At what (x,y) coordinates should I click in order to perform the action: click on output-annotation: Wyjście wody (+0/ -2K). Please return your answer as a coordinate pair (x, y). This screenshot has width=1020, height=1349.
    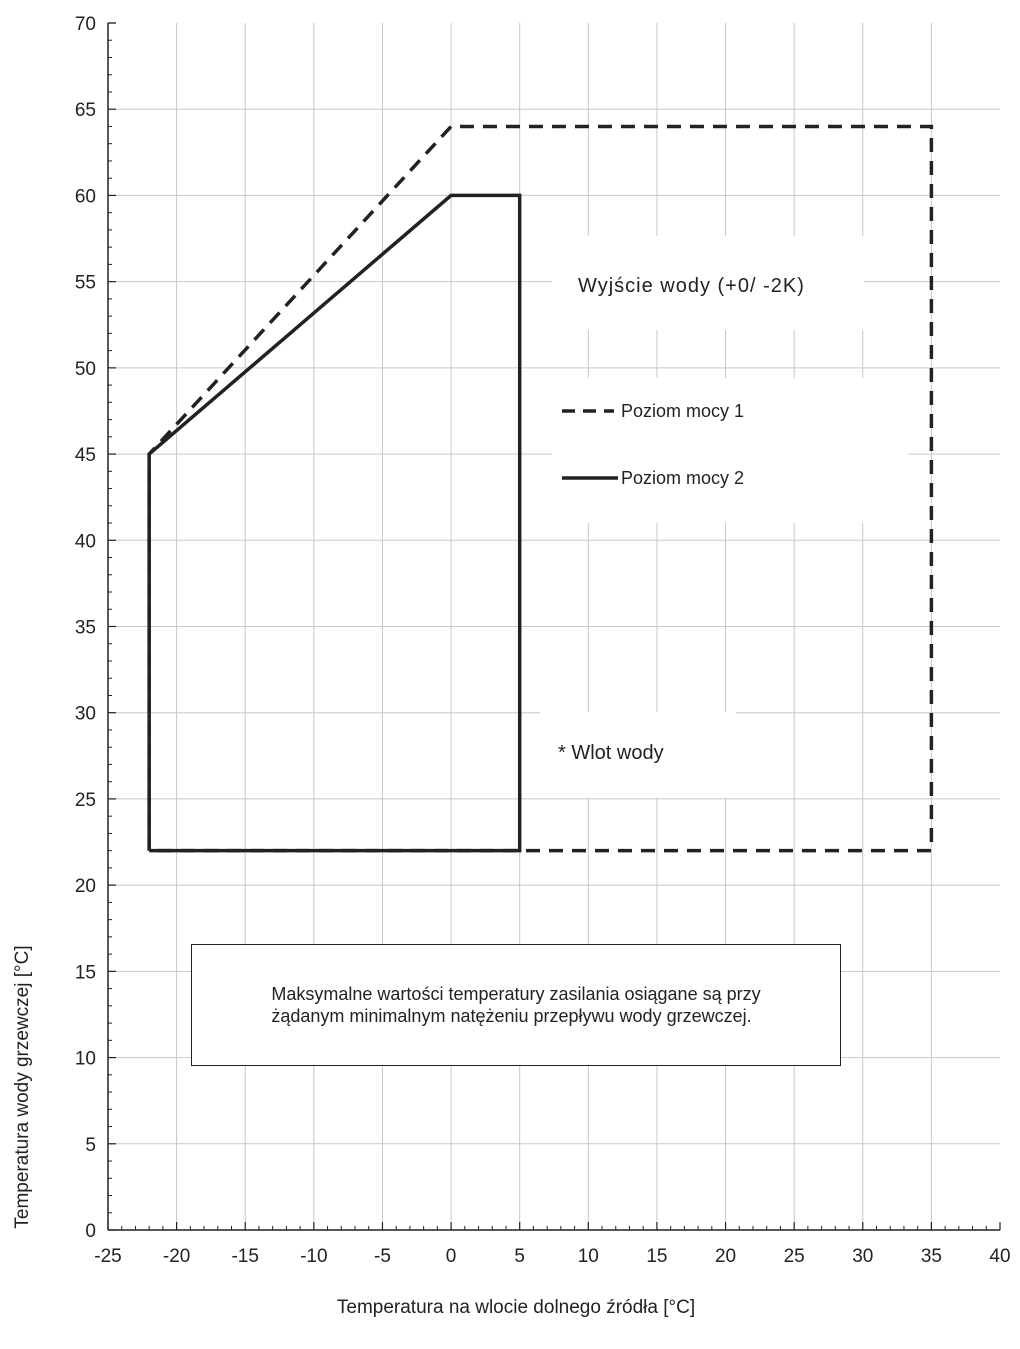
    Looking at the image, I should click on (691, 286).